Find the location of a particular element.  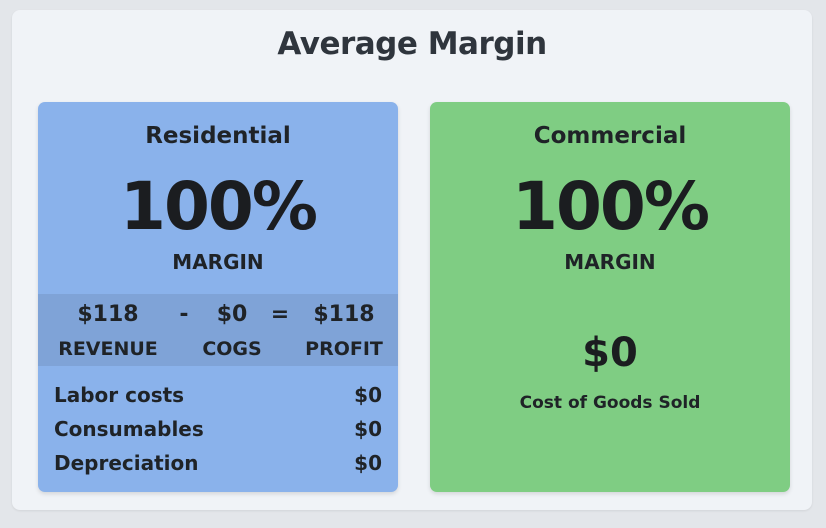

residential-margin-label: MARGIN is located at coordinates (218, 262).